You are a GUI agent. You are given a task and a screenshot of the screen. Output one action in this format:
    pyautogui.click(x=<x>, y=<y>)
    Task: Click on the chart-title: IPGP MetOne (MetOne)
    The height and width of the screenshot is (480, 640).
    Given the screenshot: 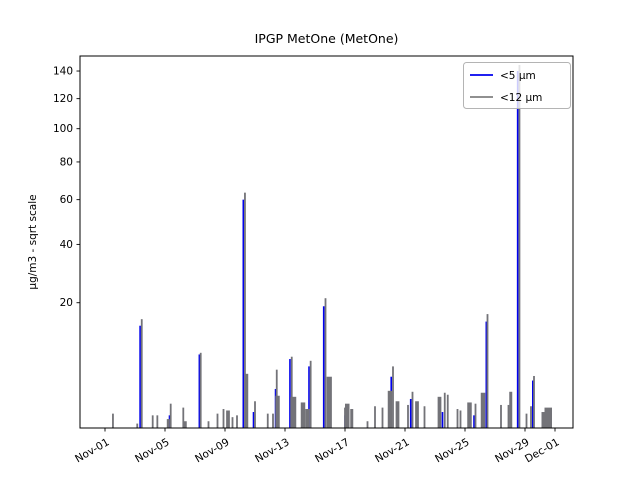 What is the action you would take?
    pyautogui.click(x=326, y=38)
    